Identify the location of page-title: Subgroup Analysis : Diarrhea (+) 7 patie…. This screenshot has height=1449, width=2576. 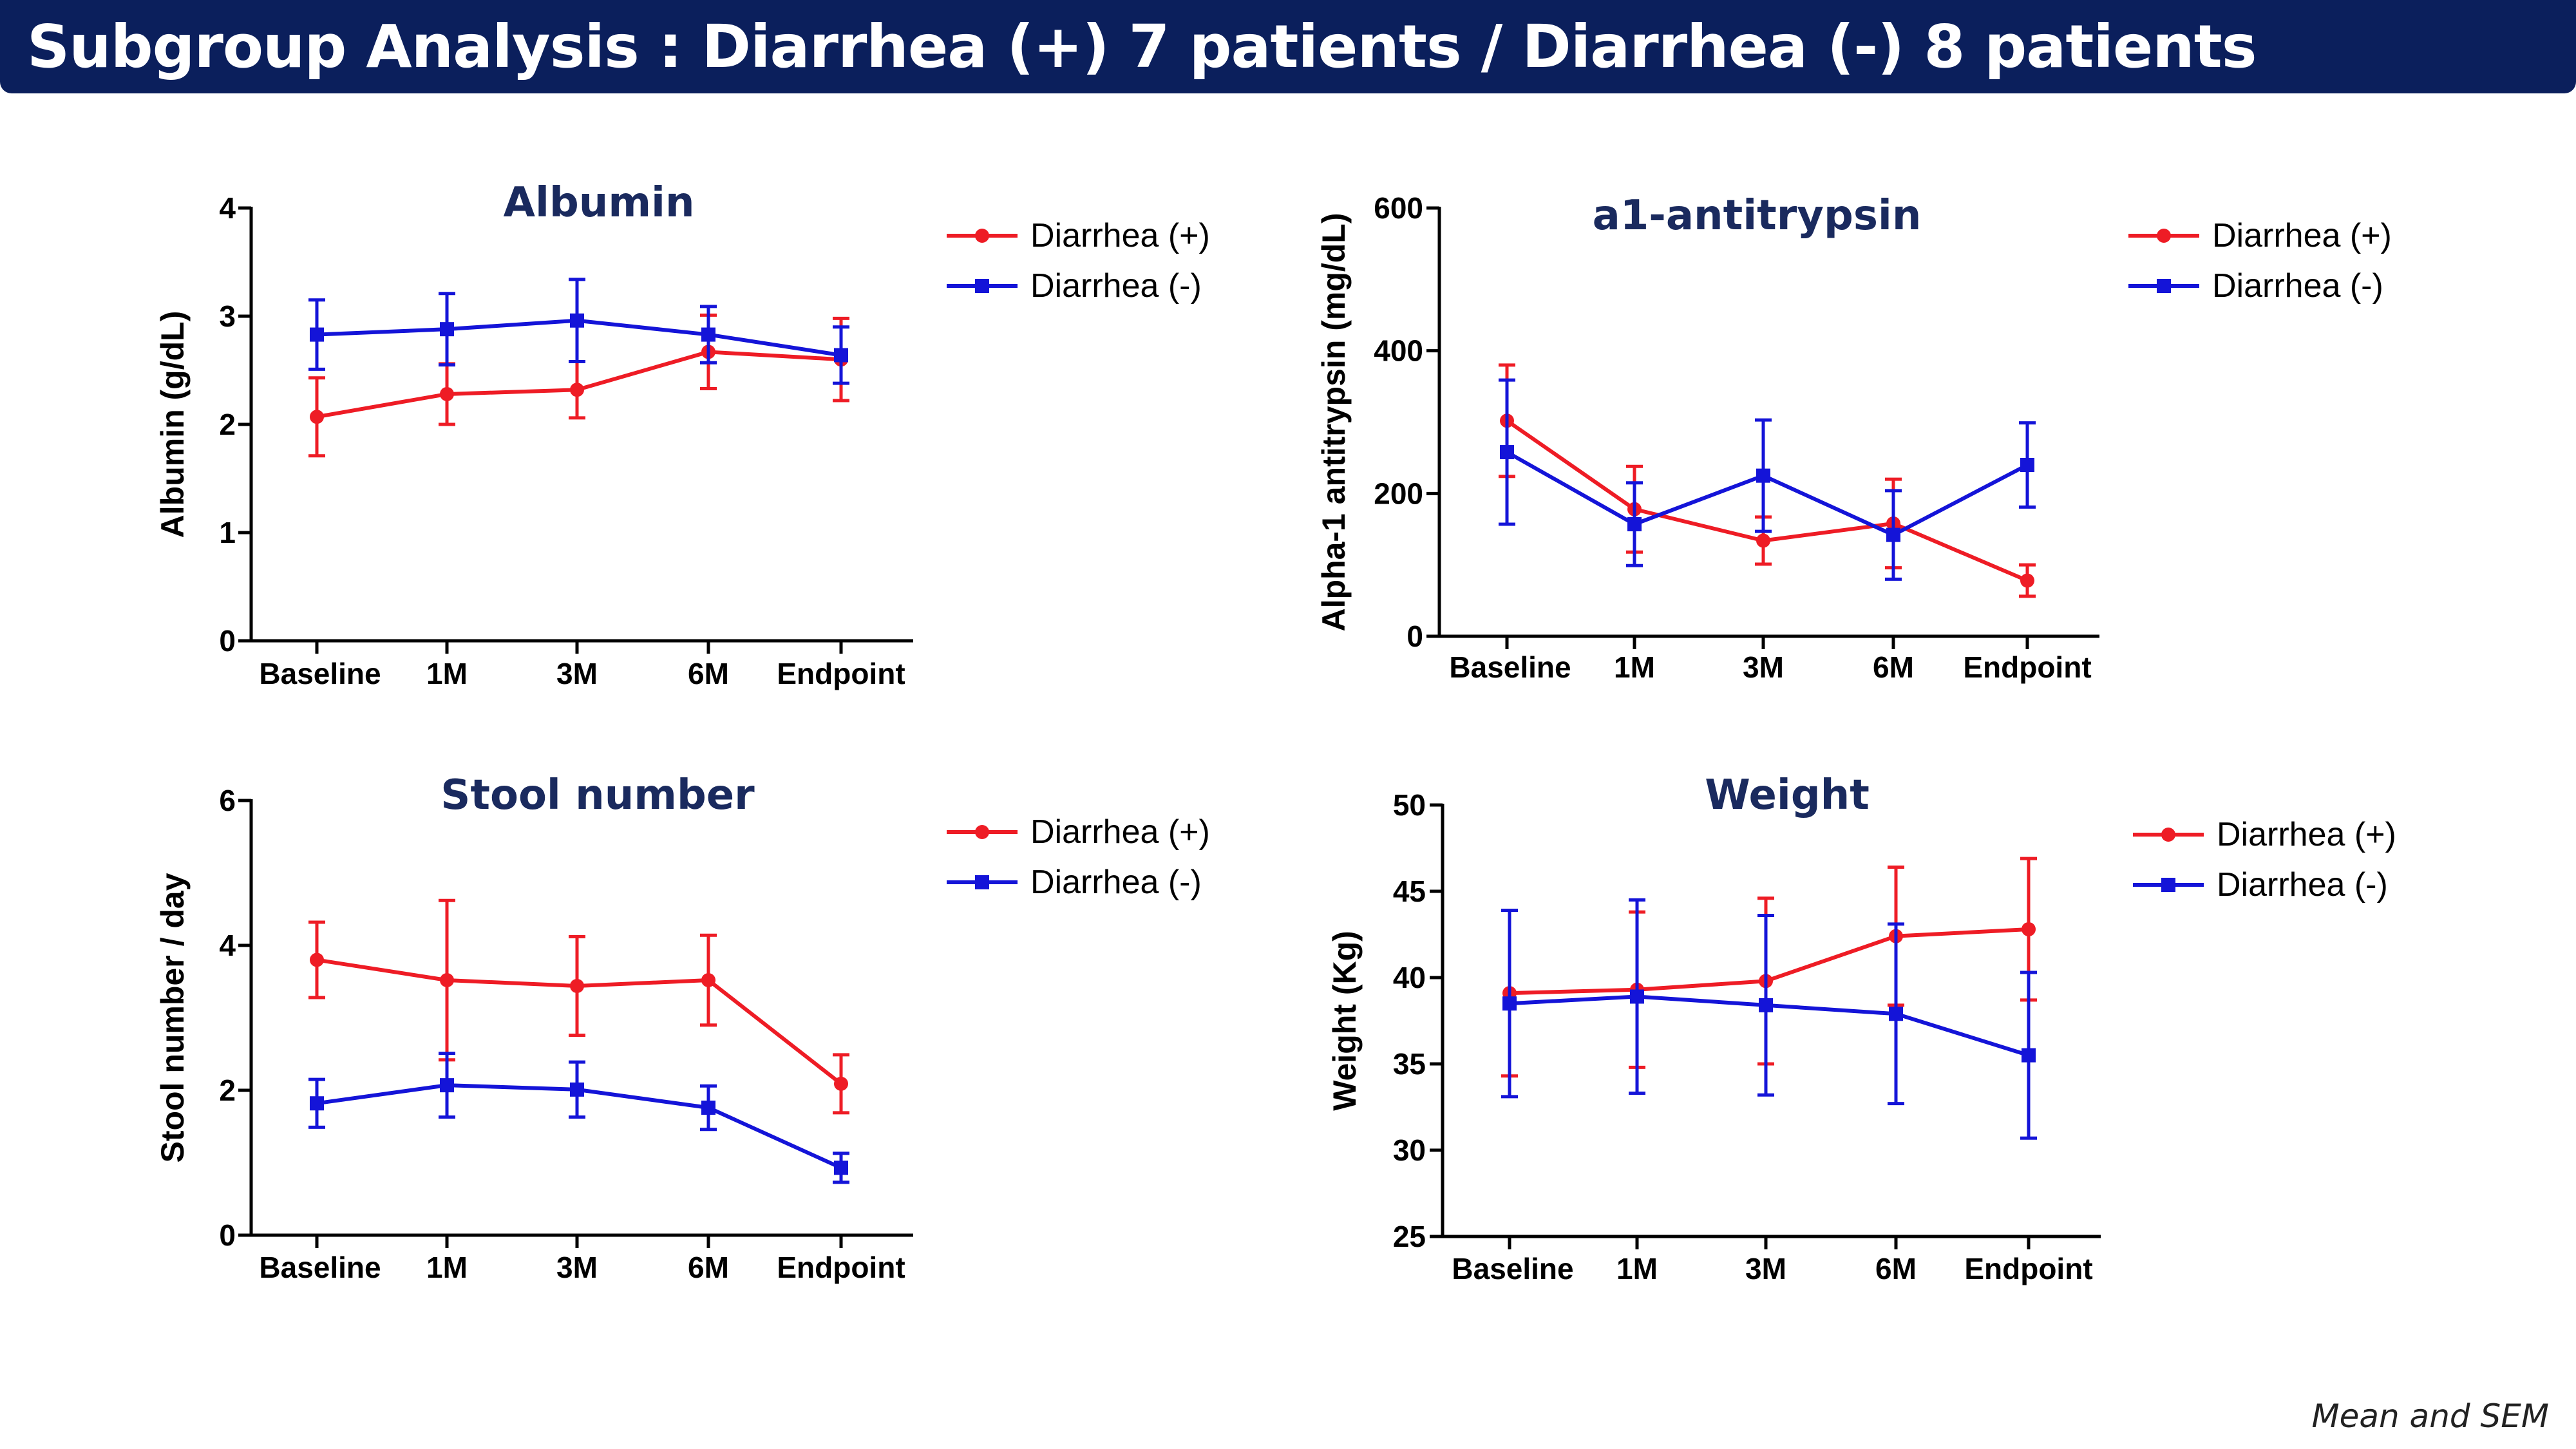
(1142, 46).